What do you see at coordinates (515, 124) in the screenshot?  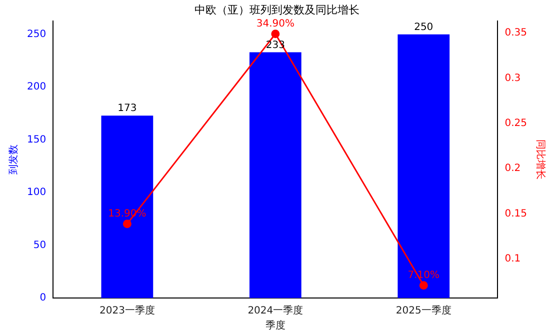 I see `y2-tick-label: 0.25` at bounding box center [515, 124].